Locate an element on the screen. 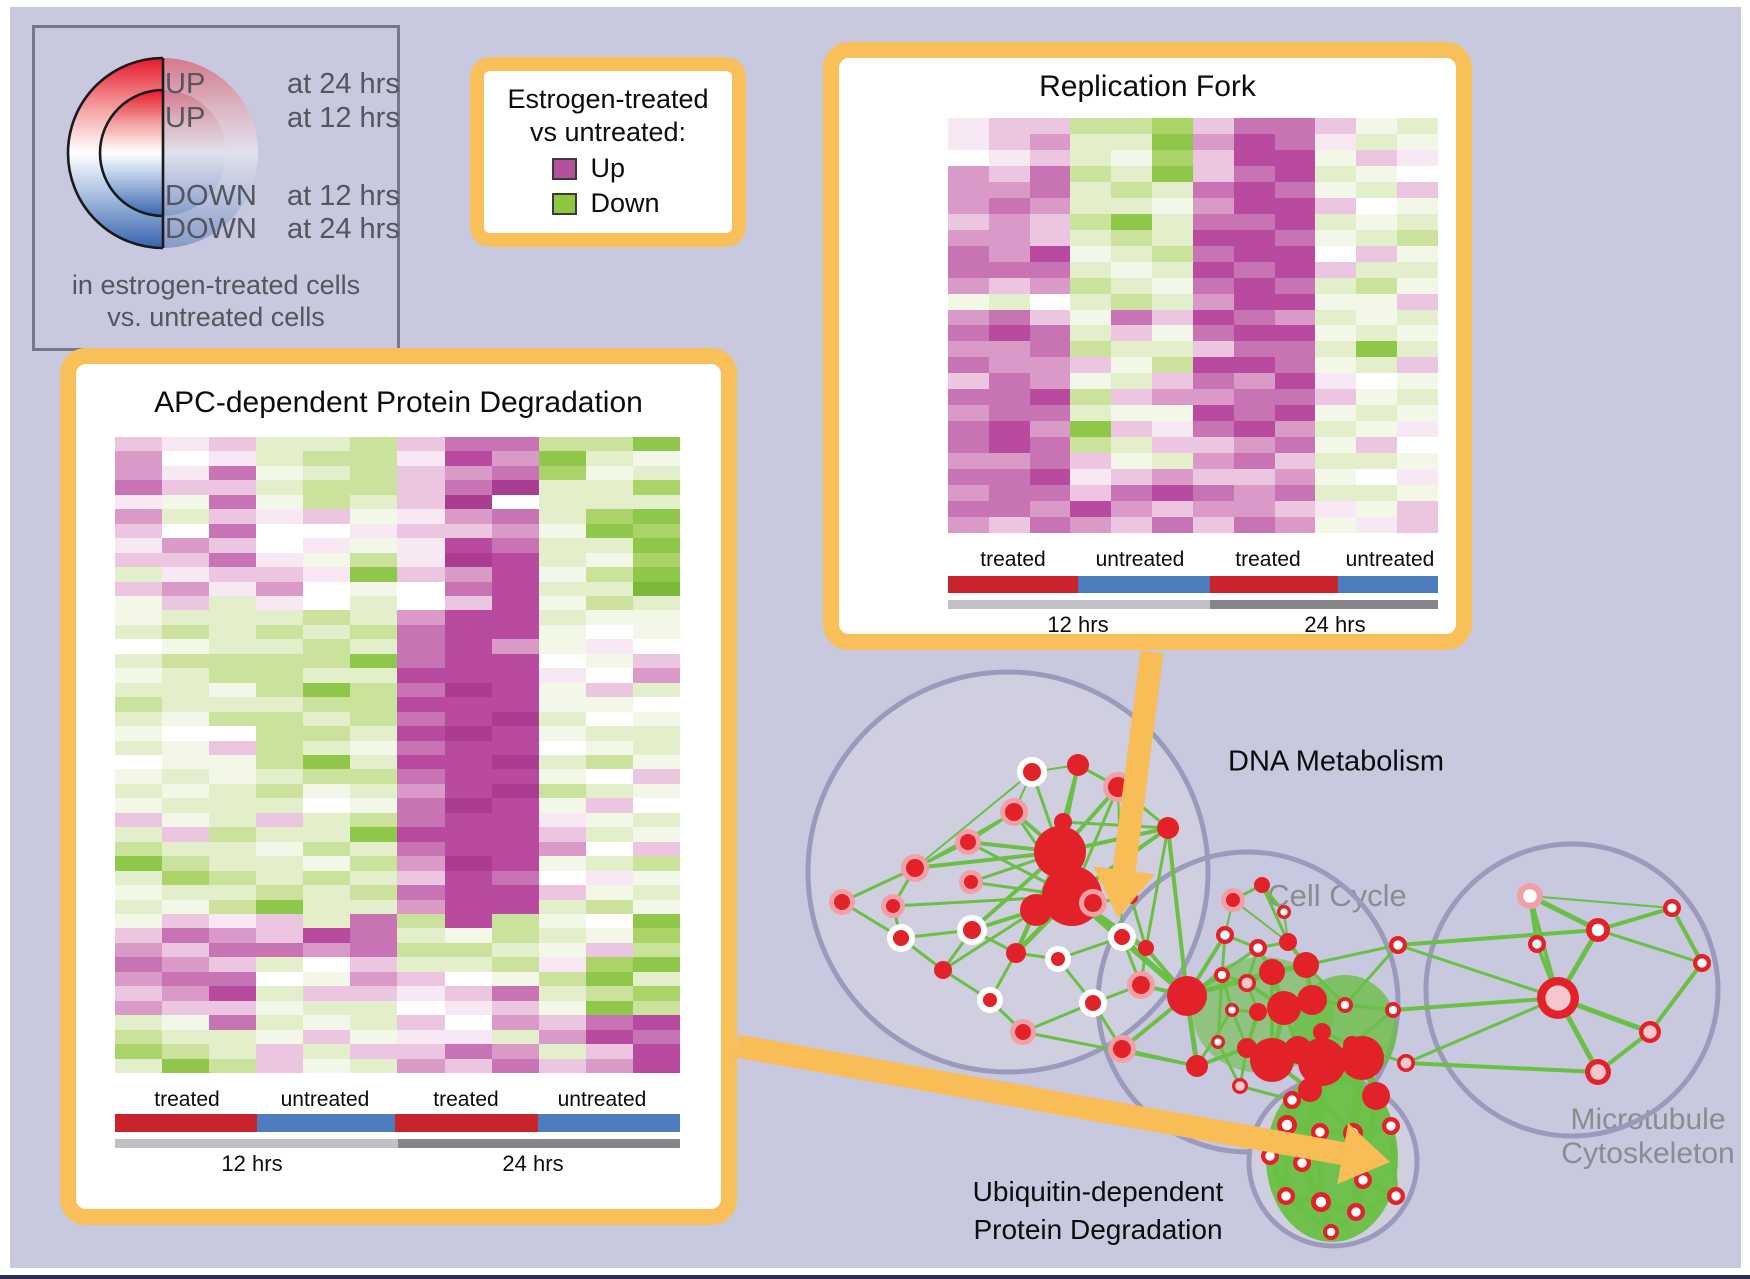  network-node-dp is located at coordinates (1247, 983).